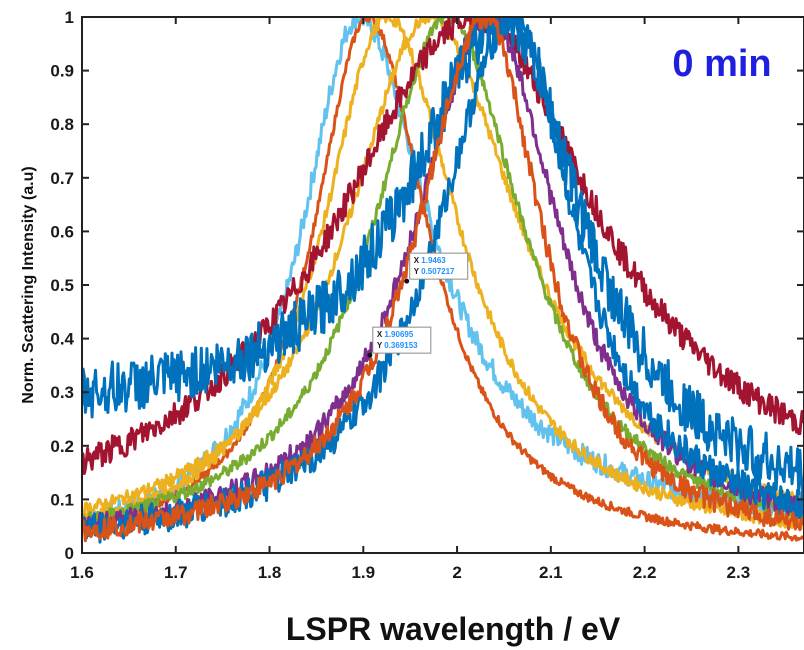  I want to click on x-tick-label: 2.1, so click(551, 572).